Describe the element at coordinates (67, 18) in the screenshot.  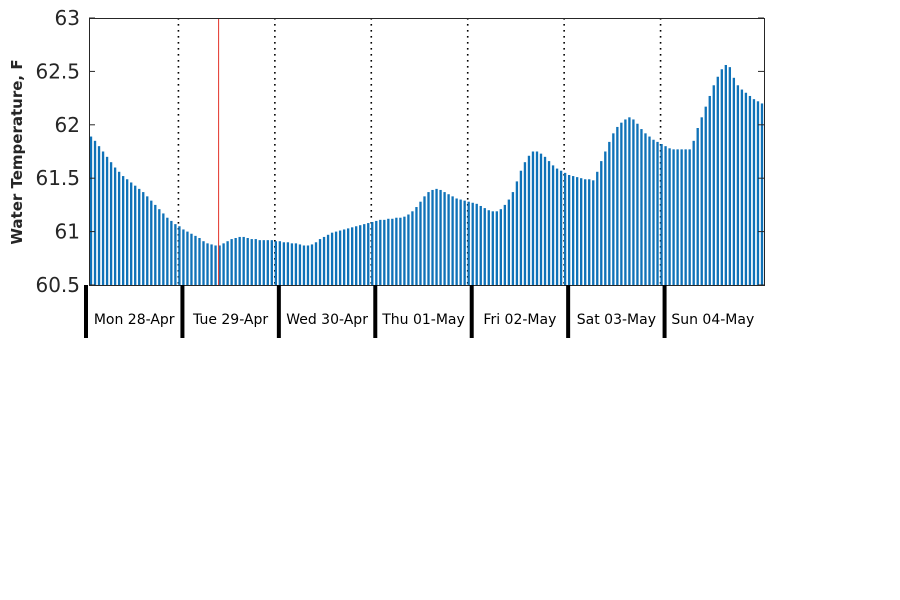
I see `y-tick-label: 63` at that location.